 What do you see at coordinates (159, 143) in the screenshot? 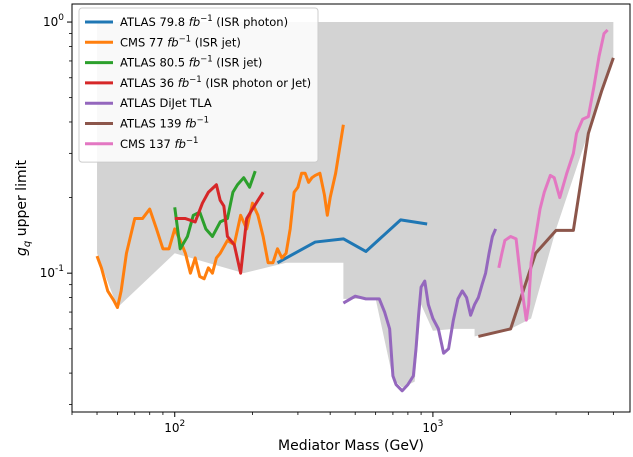
I see `legend-label: CMS 137 fb−1` at bounding box center [159, 143].